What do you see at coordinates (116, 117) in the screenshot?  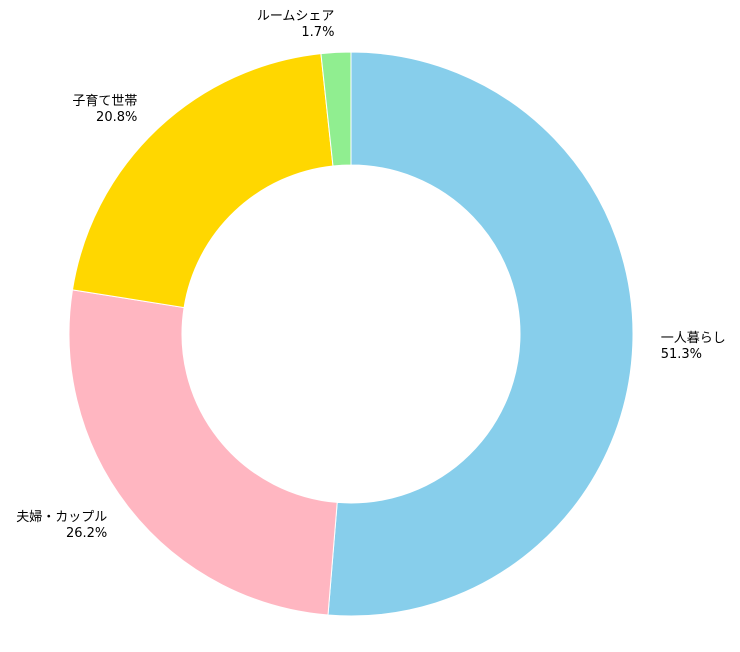 I see `slice-percent: 20.8%` at bounding box center [116, 117].